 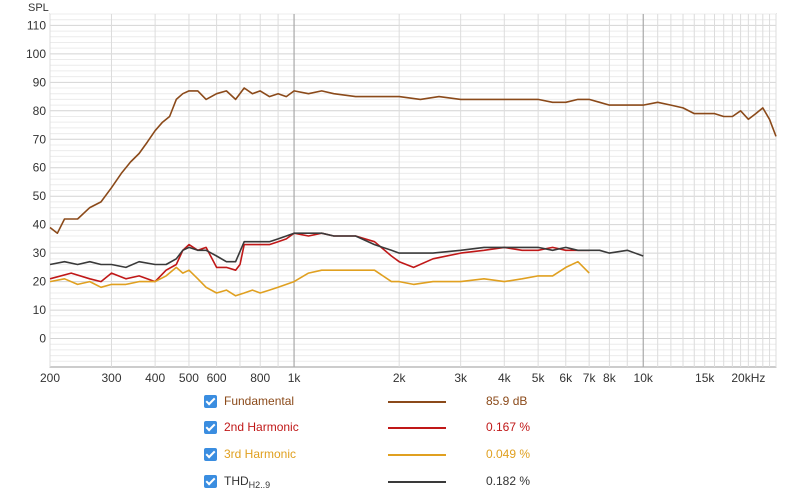 What do you see at coordinates (705, 378) in the screenshot?
I see `x-tick-label: 15k` at bounding box center [705, 378].